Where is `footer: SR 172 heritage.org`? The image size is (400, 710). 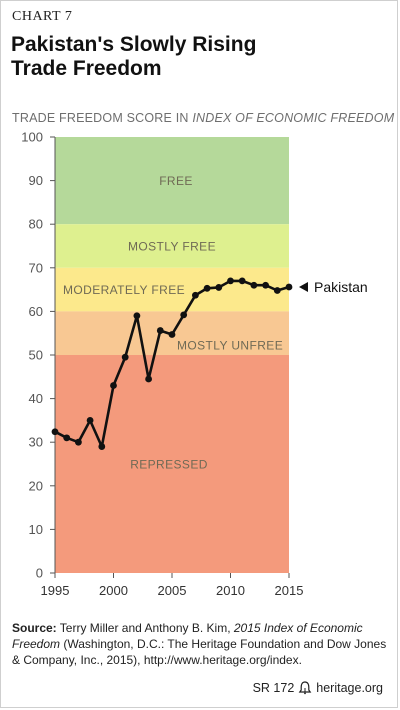
footer: SR 172 heritage.org is located at coordinates (318, 688).